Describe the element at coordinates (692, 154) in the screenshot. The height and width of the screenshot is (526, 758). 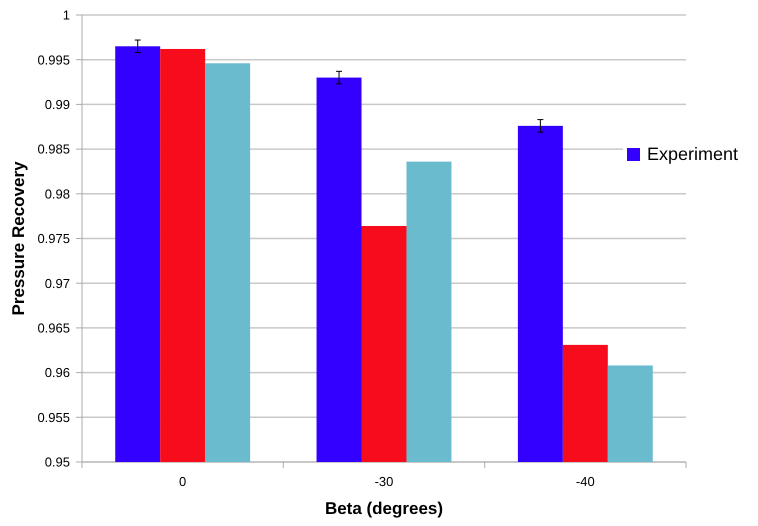
I see `legend-label: Experiment` at that location.